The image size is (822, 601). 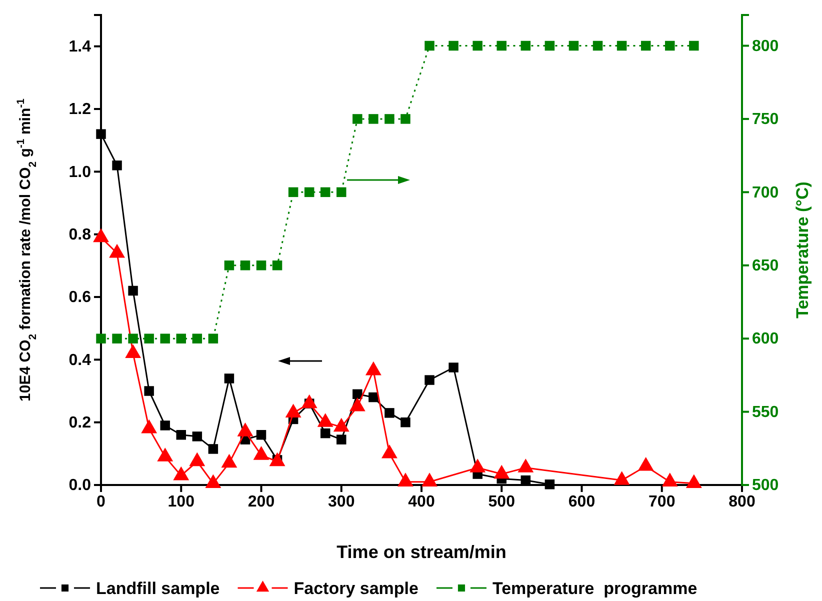 I want to click on y2-tick-label: 800, so click(x=765, y=46).